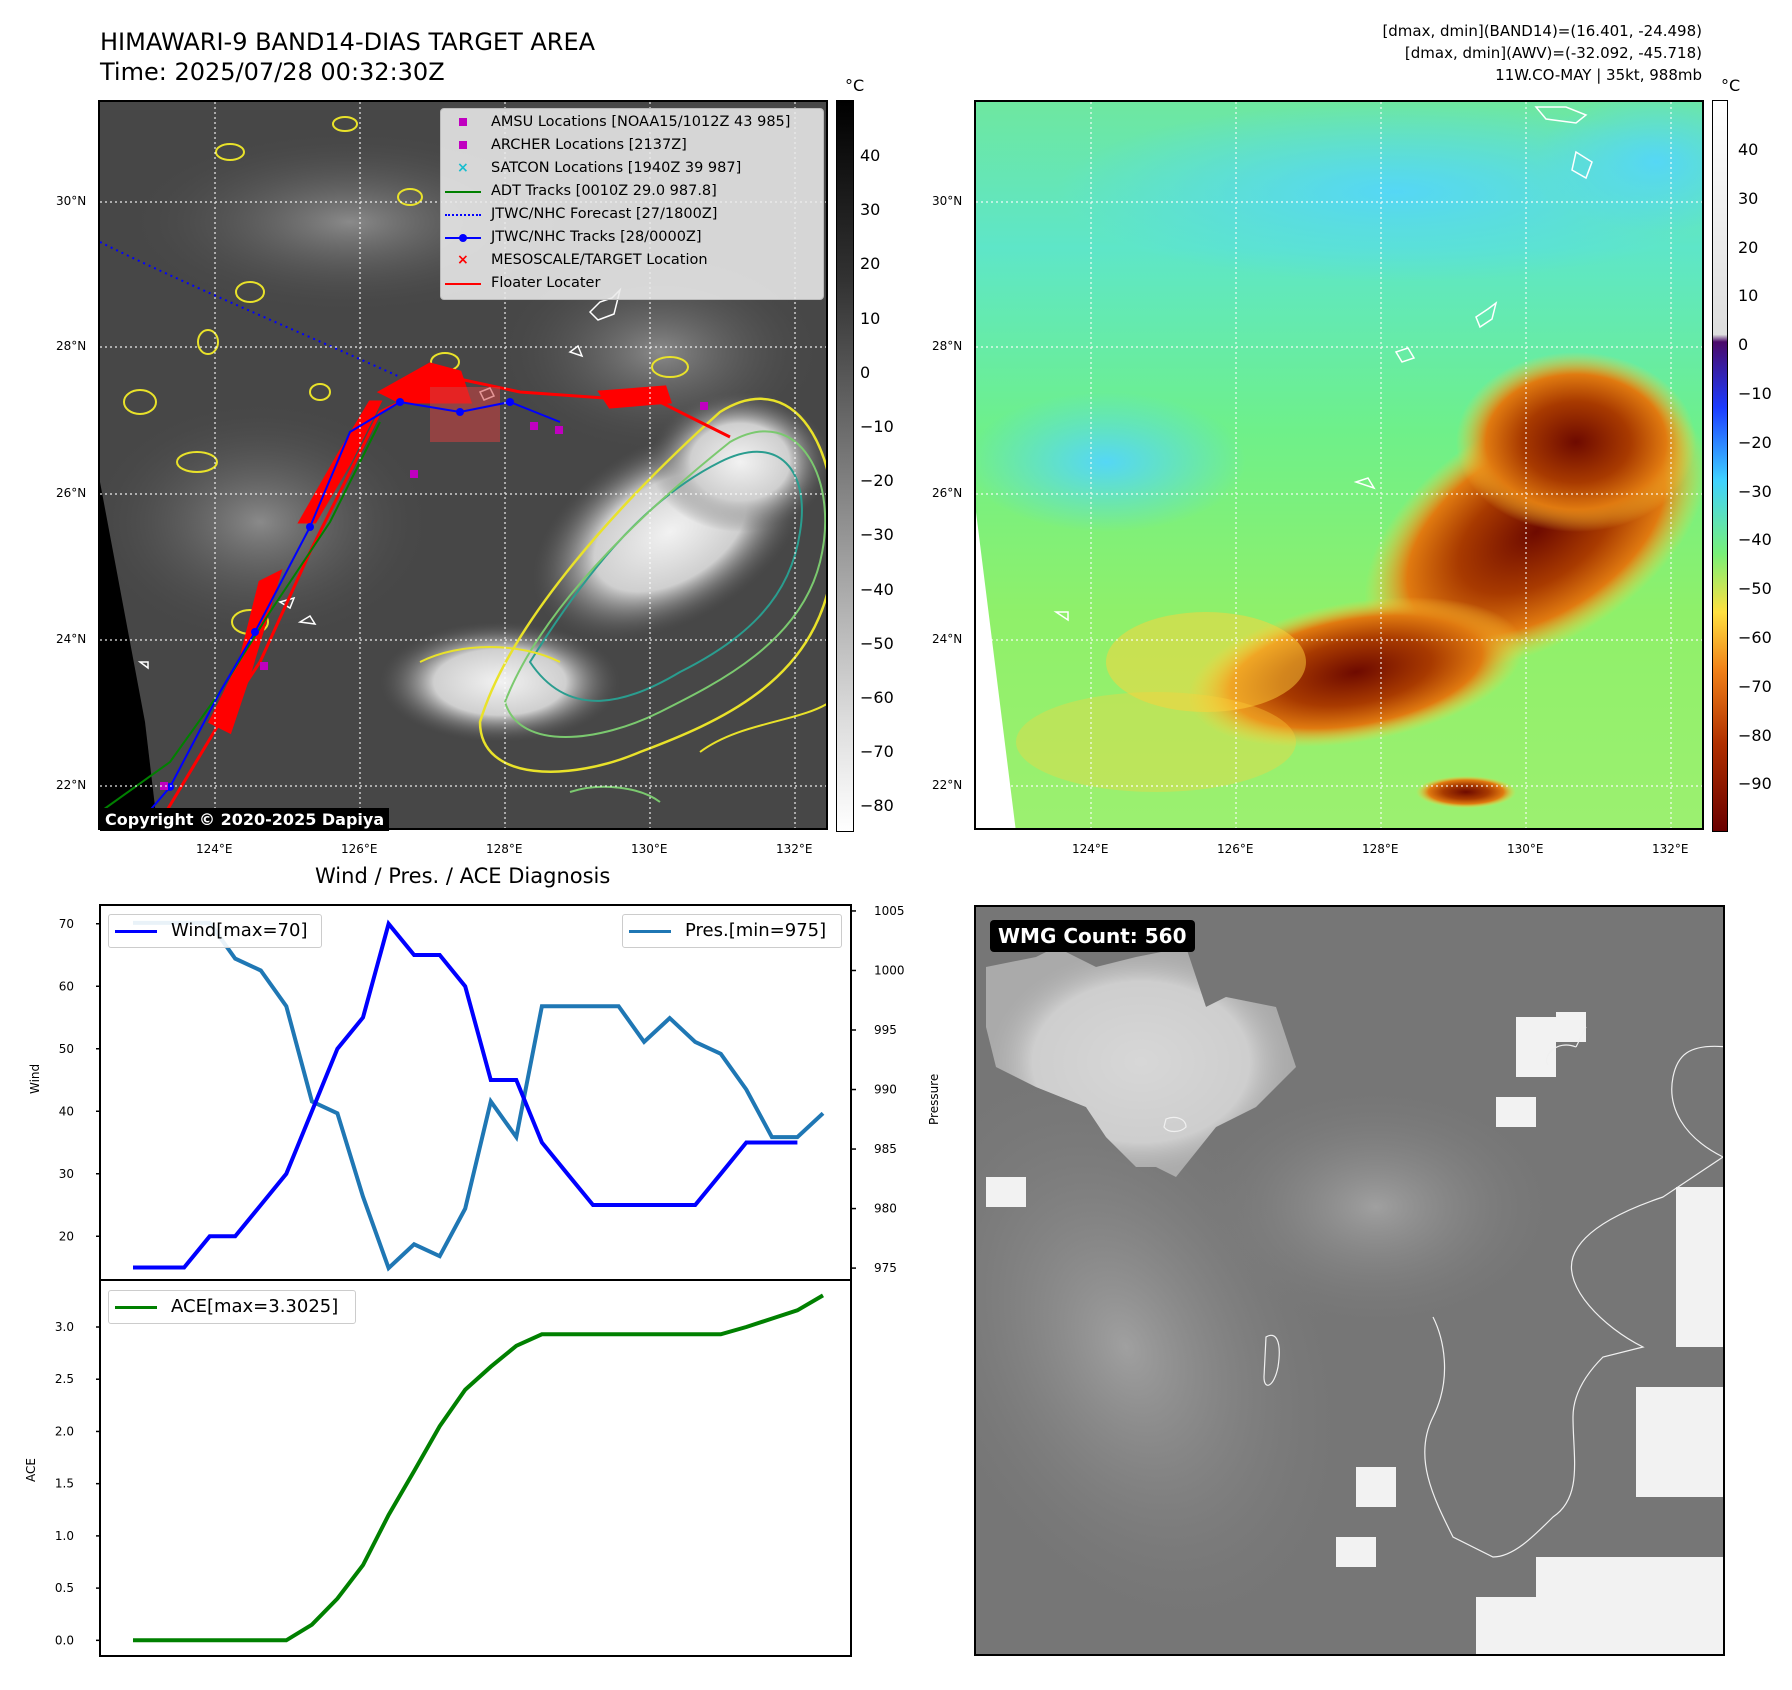 The image size is (1792, 1690). I want to click on colorbar-tick: −60, so click(877, 697).